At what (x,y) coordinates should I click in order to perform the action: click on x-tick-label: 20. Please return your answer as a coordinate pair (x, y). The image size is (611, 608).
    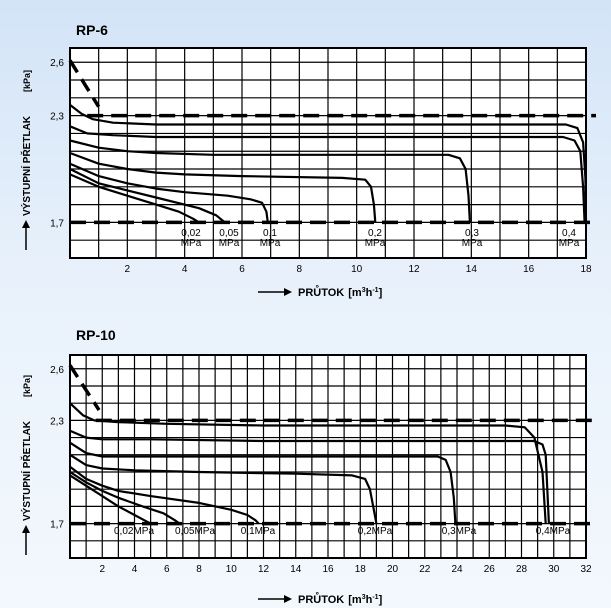
    Looking at the image, I should click on (393, 569).